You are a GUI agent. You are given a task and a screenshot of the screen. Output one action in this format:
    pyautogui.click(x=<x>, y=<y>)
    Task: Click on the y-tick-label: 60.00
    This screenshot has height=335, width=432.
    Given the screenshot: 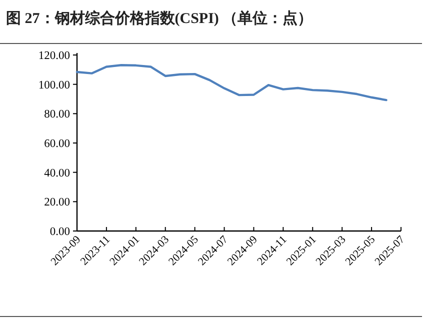 What is the action you would take?
    pyautogui.click(x=57, y=144)
    